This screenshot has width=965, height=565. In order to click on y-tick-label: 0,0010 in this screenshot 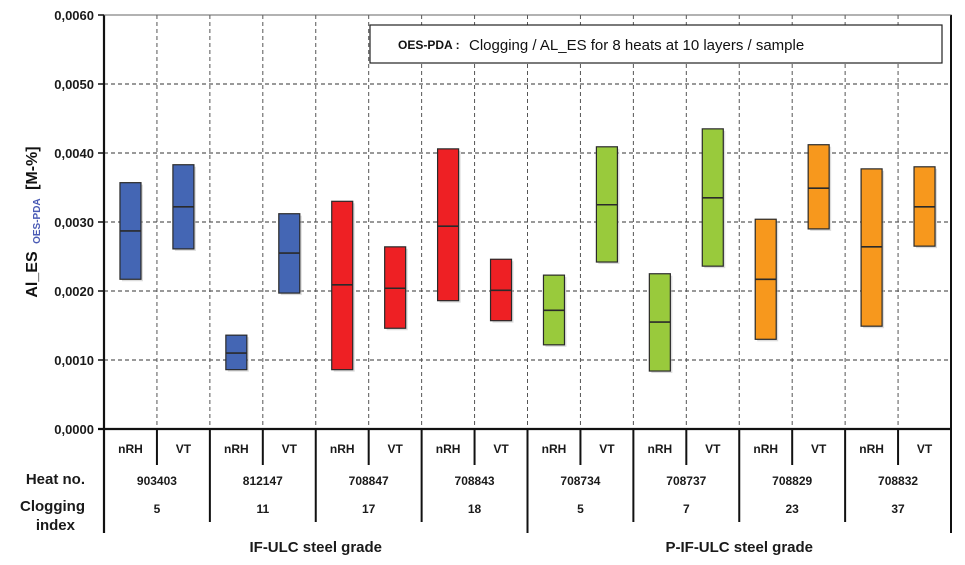, I will do `click(74, 360)`.